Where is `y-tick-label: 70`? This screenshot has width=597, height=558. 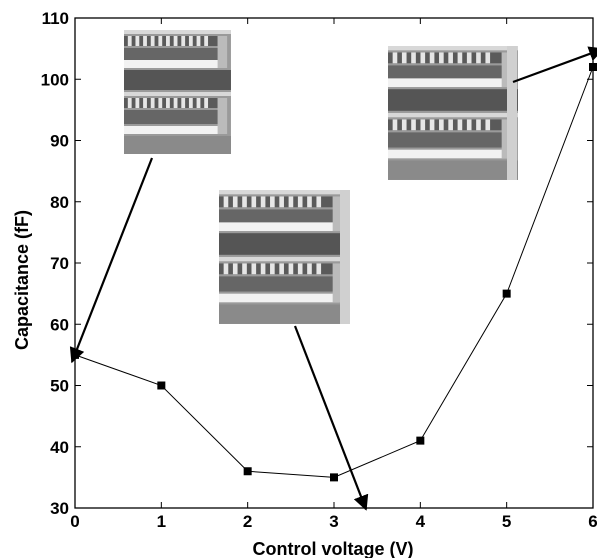
y-tick-label: 70 is located at coordinates (59, 263).